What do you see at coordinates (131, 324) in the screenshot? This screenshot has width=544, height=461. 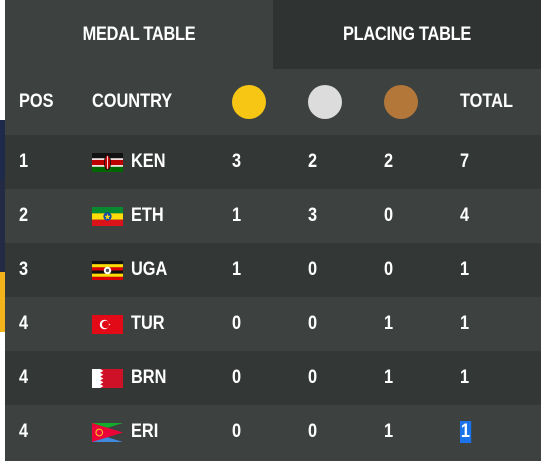 I see `country-cell: TUR` at bounding box center [131, 324].